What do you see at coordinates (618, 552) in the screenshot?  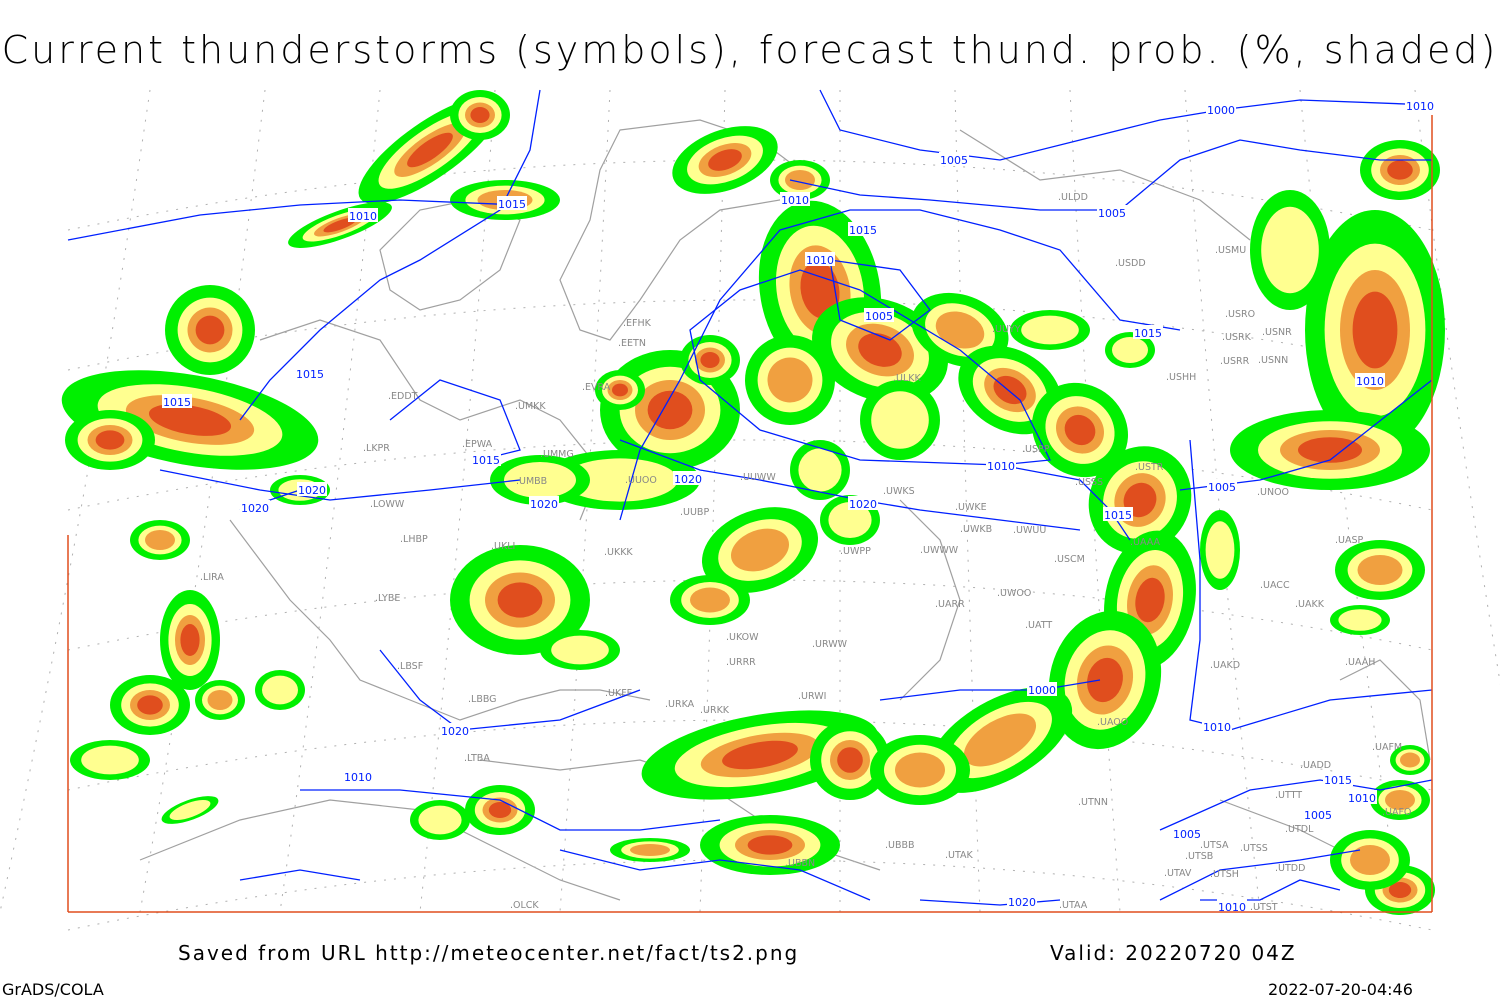 I see `station-label: .UKKK` at bounding box center [618, 552].